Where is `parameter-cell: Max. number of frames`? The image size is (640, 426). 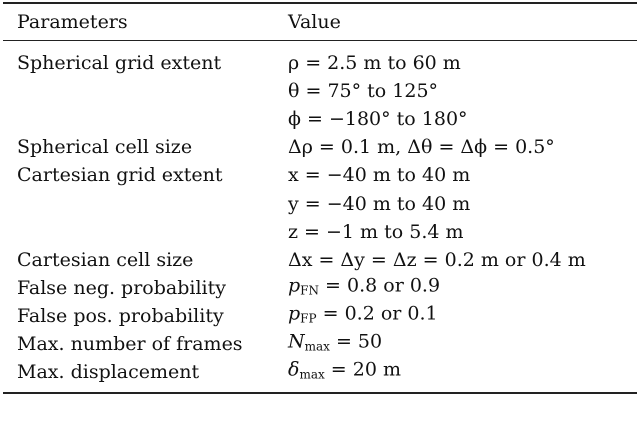
parameter-cell: Max. number of frames is located at coordinates (130, 344).